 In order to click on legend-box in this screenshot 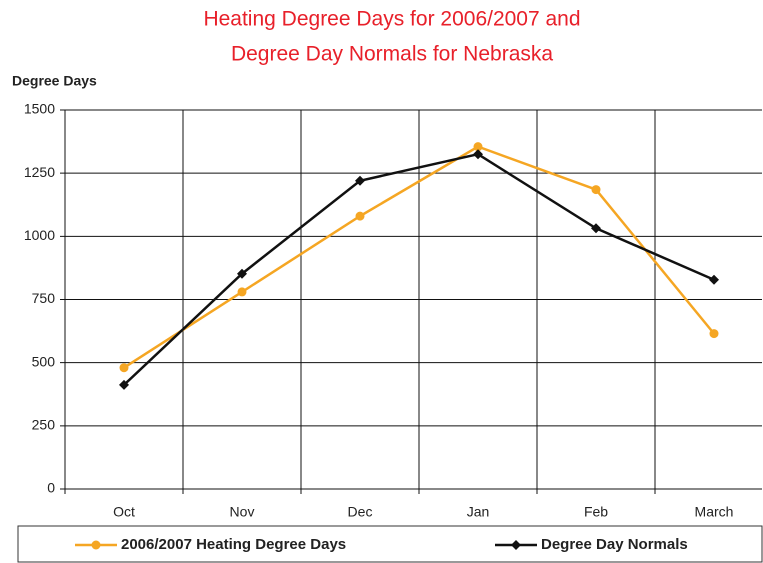, I will do `click(390, 544)`.